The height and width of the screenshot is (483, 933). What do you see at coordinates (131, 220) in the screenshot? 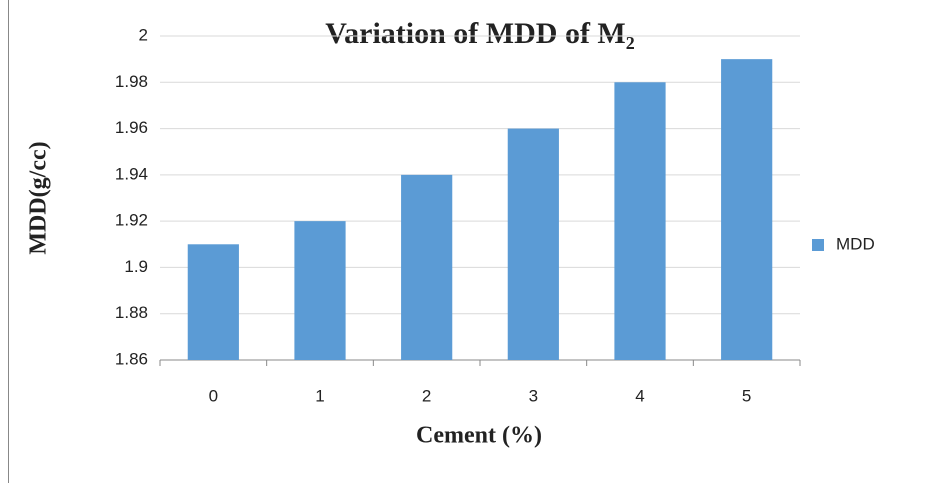
I see `y-tick-label: 1.92` at bounding box center [131, 220].